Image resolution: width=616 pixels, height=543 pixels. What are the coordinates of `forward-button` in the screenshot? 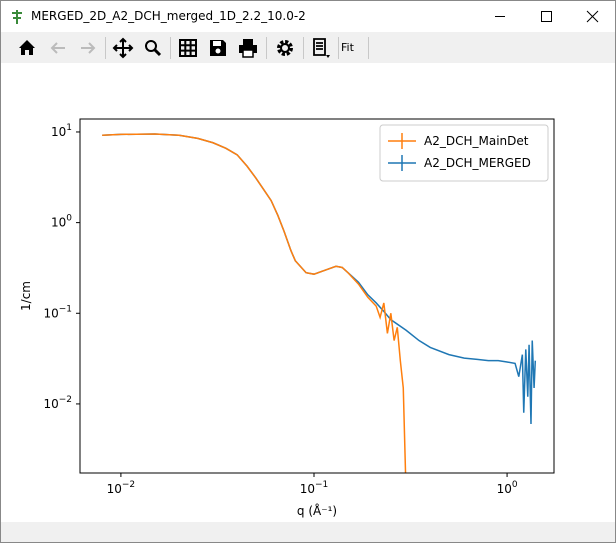 It's located at (88, 48).